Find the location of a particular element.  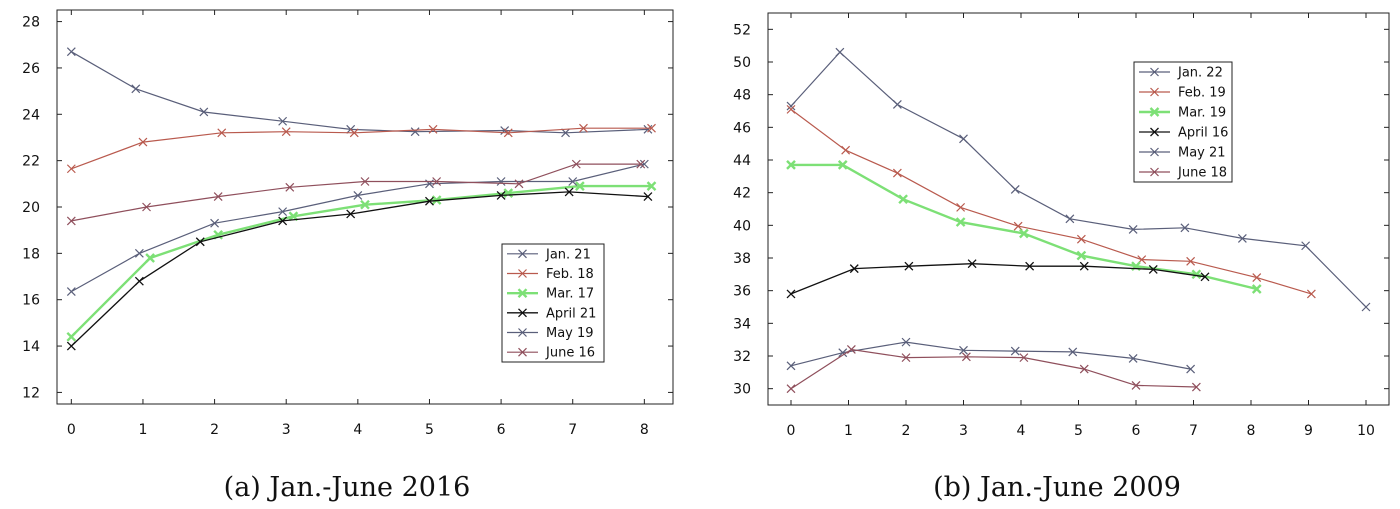

y-tick-label: 20 is located at coordinates (31, 208).